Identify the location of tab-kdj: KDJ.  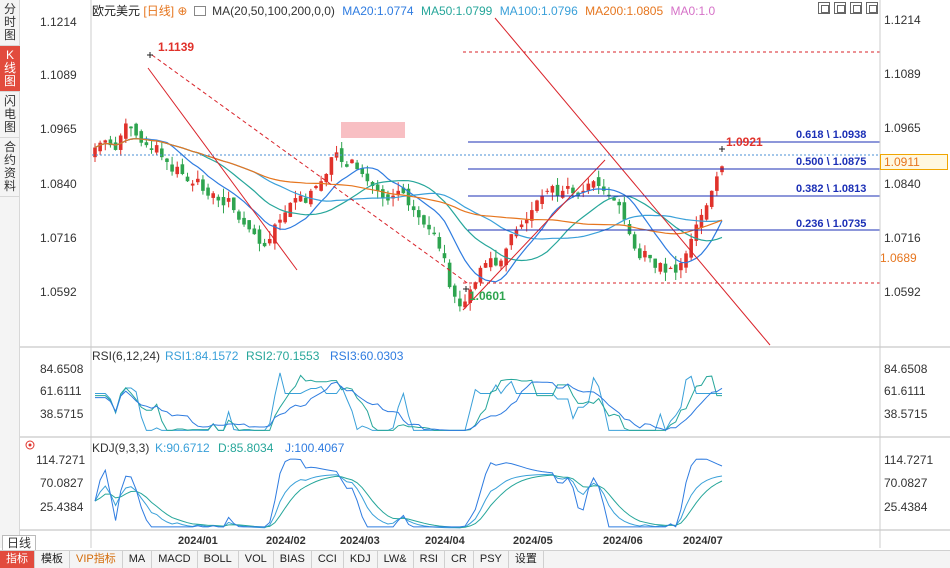
(361, 559).